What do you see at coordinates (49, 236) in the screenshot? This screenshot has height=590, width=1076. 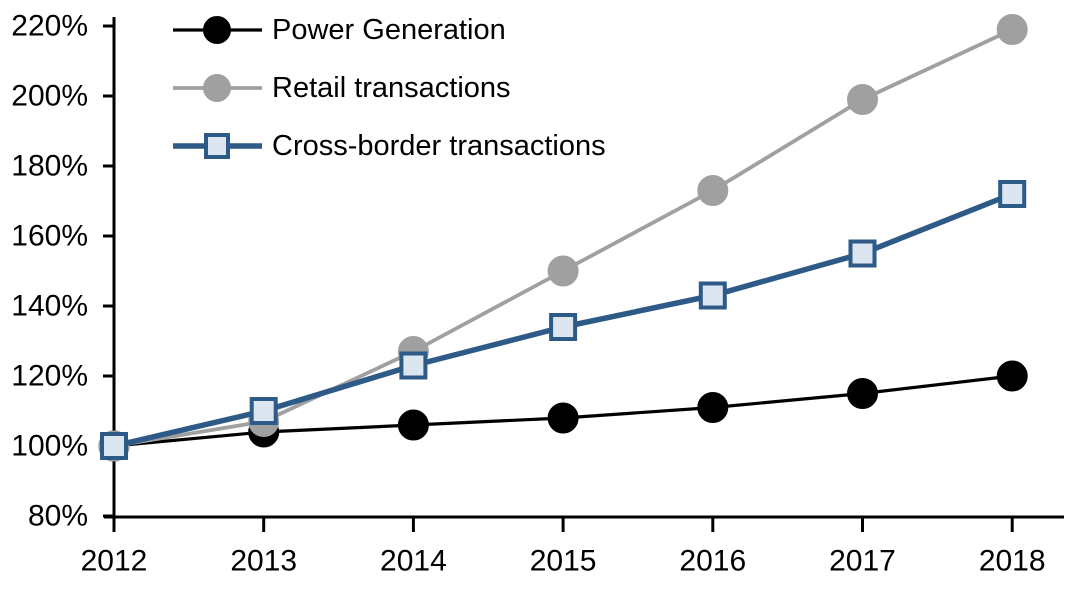 I see `y-axis-tick-label: 160%` at bounding box center [49, 236].